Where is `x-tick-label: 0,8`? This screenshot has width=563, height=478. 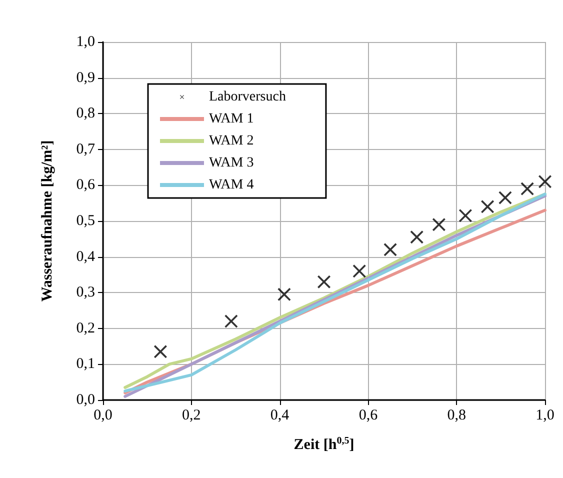
x-tick-label: 0,8 is located at coordinates (456, 416).